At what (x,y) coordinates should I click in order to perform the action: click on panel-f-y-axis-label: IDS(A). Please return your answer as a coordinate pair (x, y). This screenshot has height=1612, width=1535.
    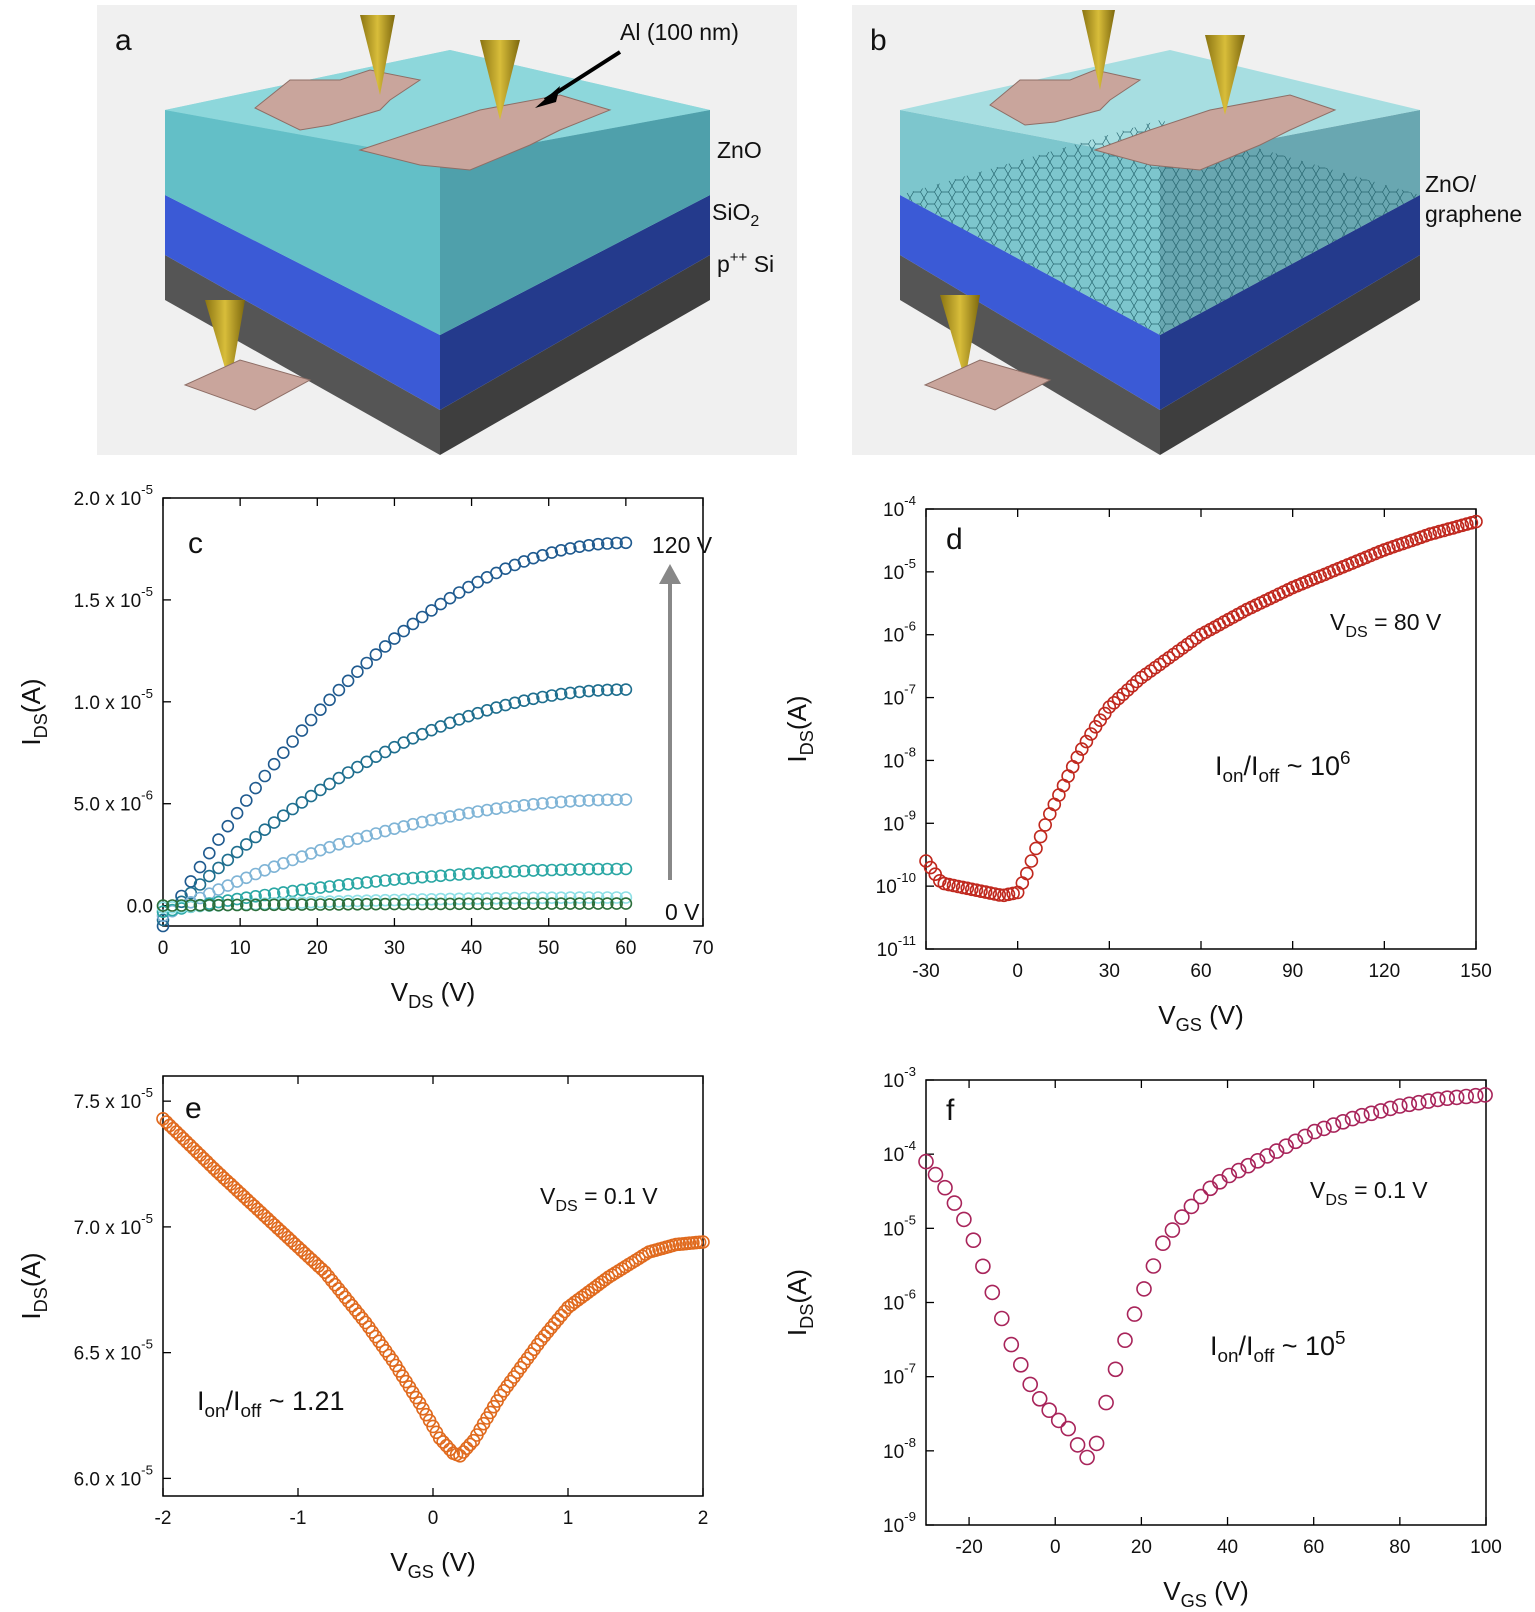
    Looking at the image, I should click on (799, 1302).